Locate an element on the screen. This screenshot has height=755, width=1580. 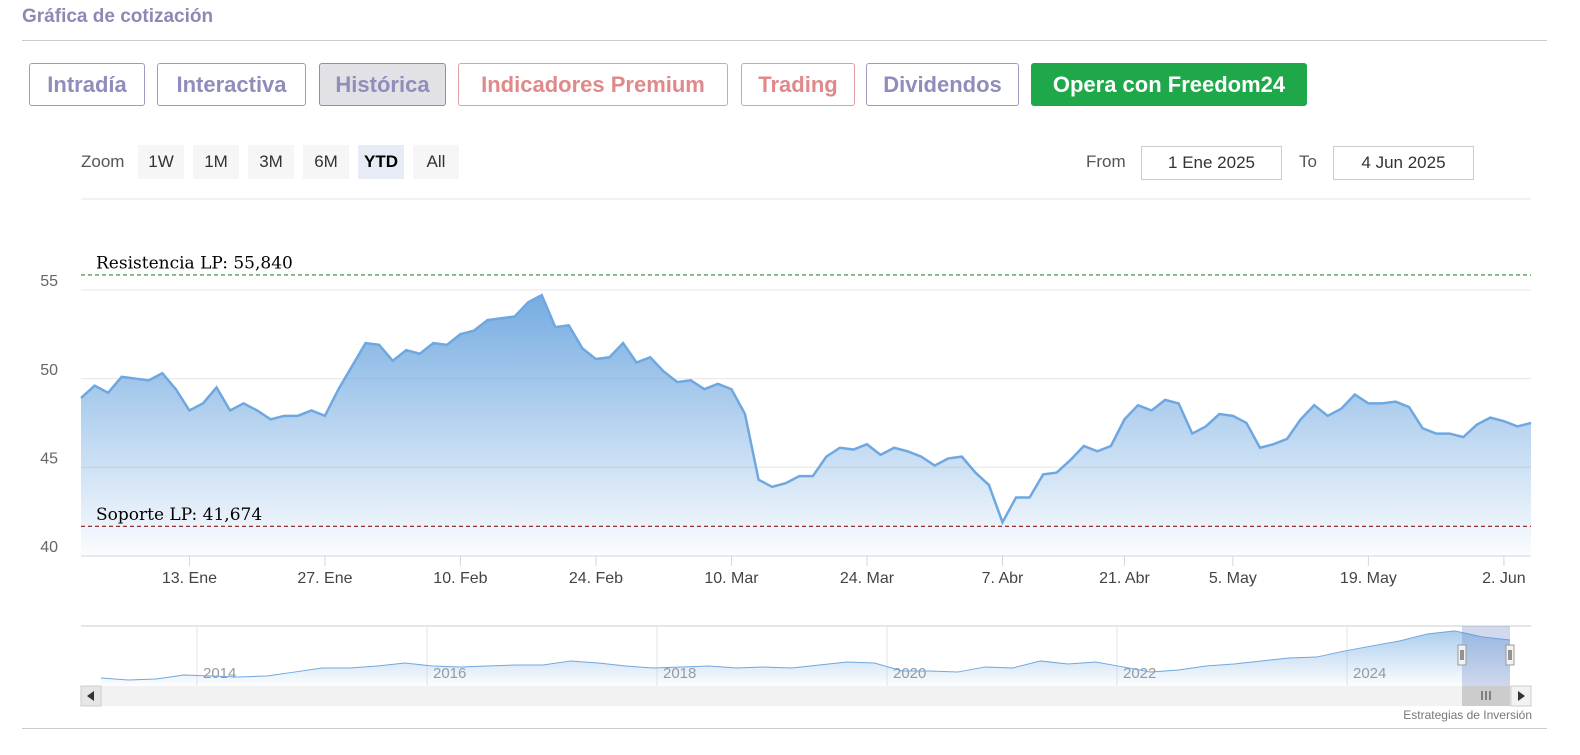
y-tick-label: 45 is located at coordinates (49, 459).